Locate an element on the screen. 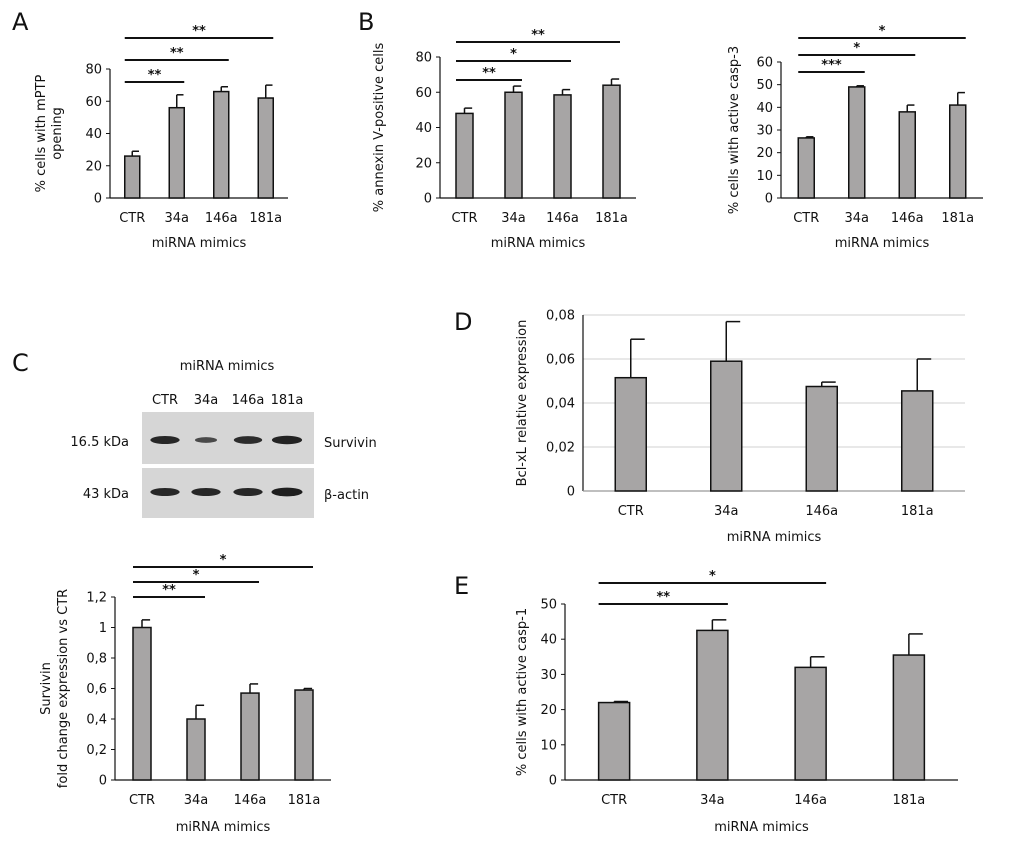 This screenshot has height=863, width=1020. blot-title: miRNA mimics is located at coordinates (227, 366).